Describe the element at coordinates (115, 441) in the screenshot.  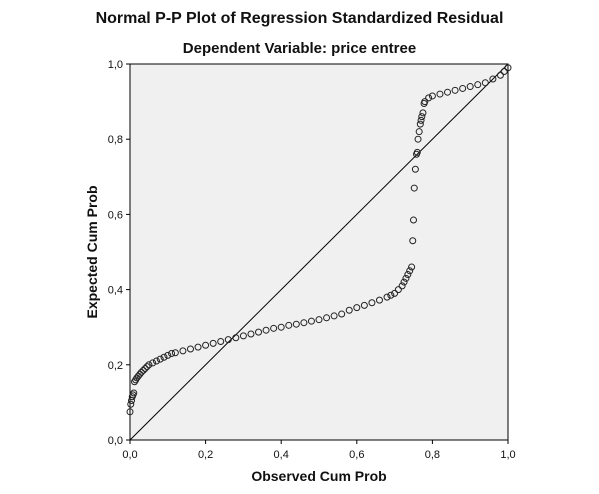
I see `y-tick-label: 0,0` at that location.